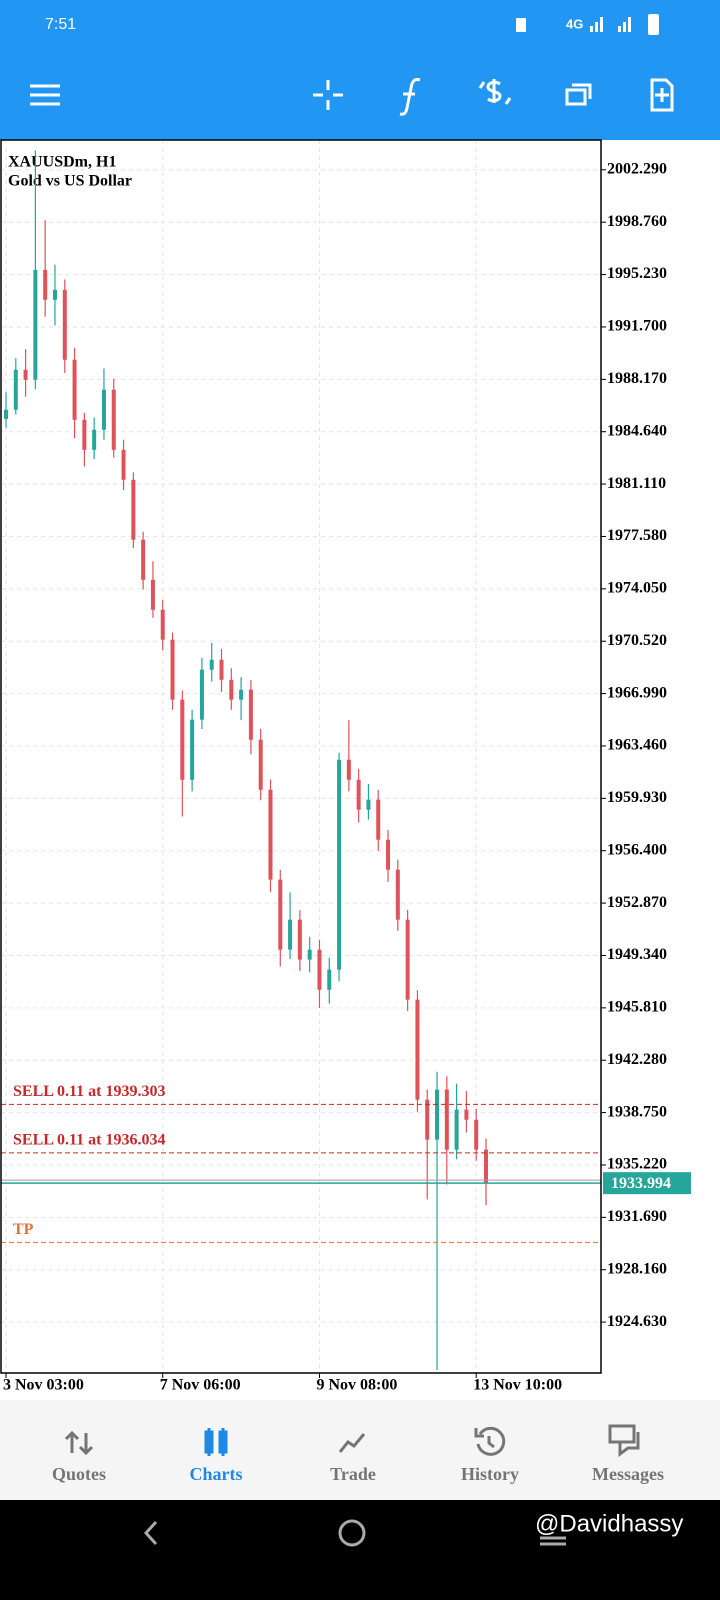  Describe the element at coordinates (43, 1385) in the screenshot. I see `x-tick-label: 3 Nov 03:00` at that location.